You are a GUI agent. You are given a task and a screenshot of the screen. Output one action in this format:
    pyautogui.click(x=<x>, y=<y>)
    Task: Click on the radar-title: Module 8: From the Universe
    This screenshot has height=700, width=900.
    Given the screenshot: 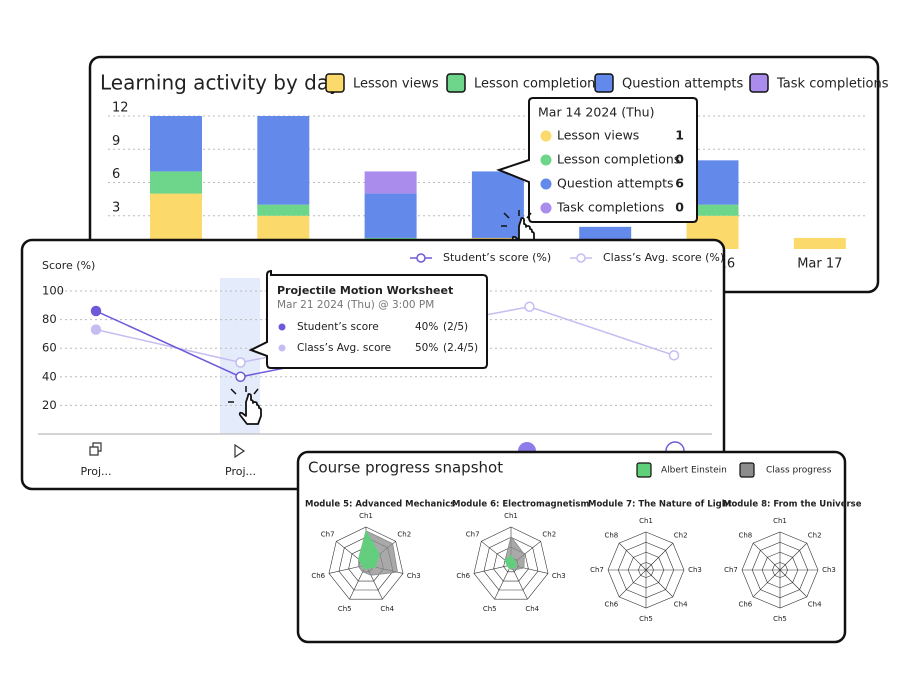 What is the action you would take?
    pyautogui.click(x=792, y=505)
    